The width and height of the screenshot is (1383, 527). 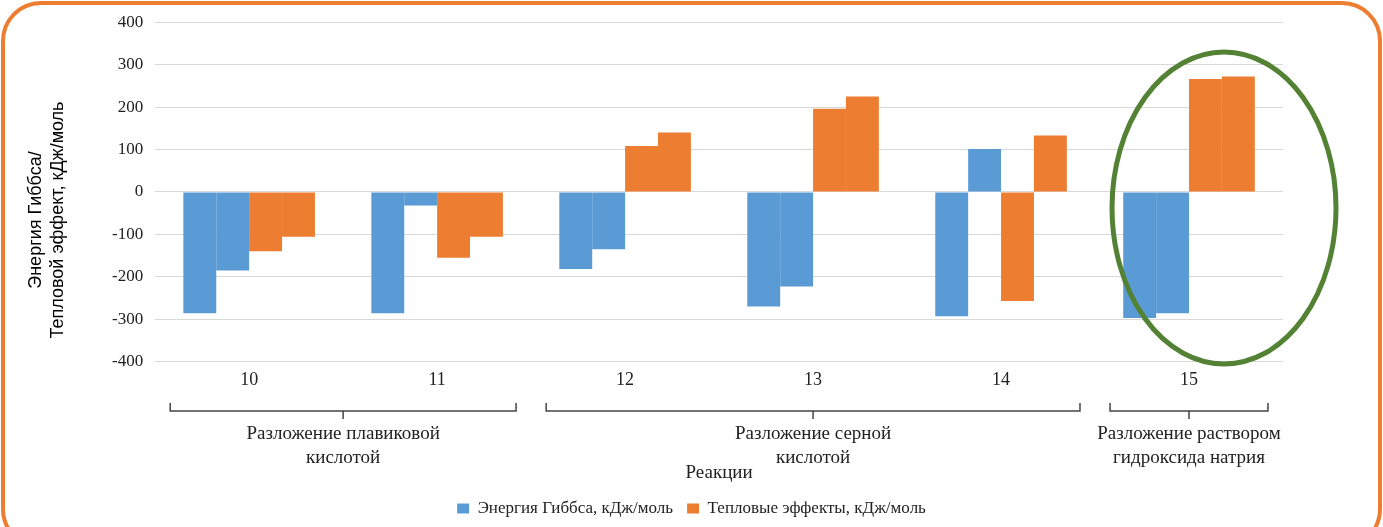 What do you see at coordinates (625, 379) in the screenshot?
I see `x-tick-label: 12` at bounding box center [625, 379].